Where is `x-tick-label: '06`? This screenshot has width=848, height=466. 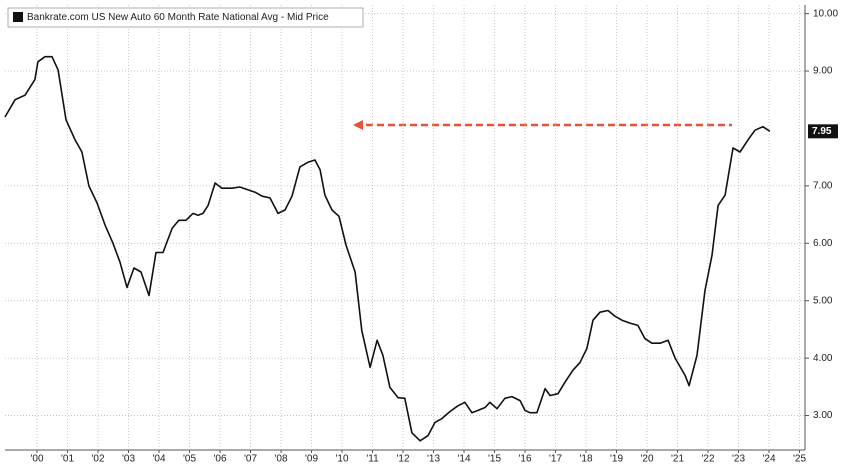
x-tick-label: '06 is located at coordinates (219, 459).